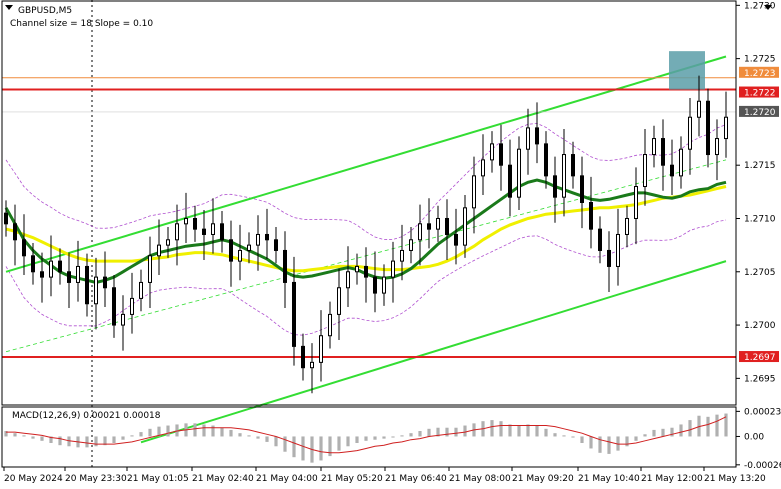 This screenshot has height=489, width=781. What do you see at coordinates (760, 113) in the screenshot?
I see `price-badge-label: 1.2720` at bounding box center [760, 113].